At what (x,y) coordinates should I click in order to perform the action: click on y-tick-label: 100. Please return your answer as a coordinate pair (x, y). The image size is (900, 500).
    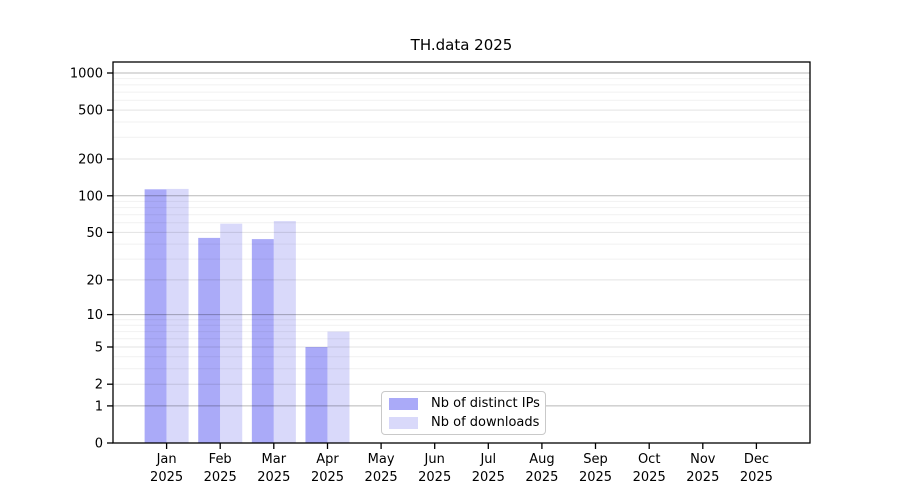
    Looking at the image, I should click on (90, 196).